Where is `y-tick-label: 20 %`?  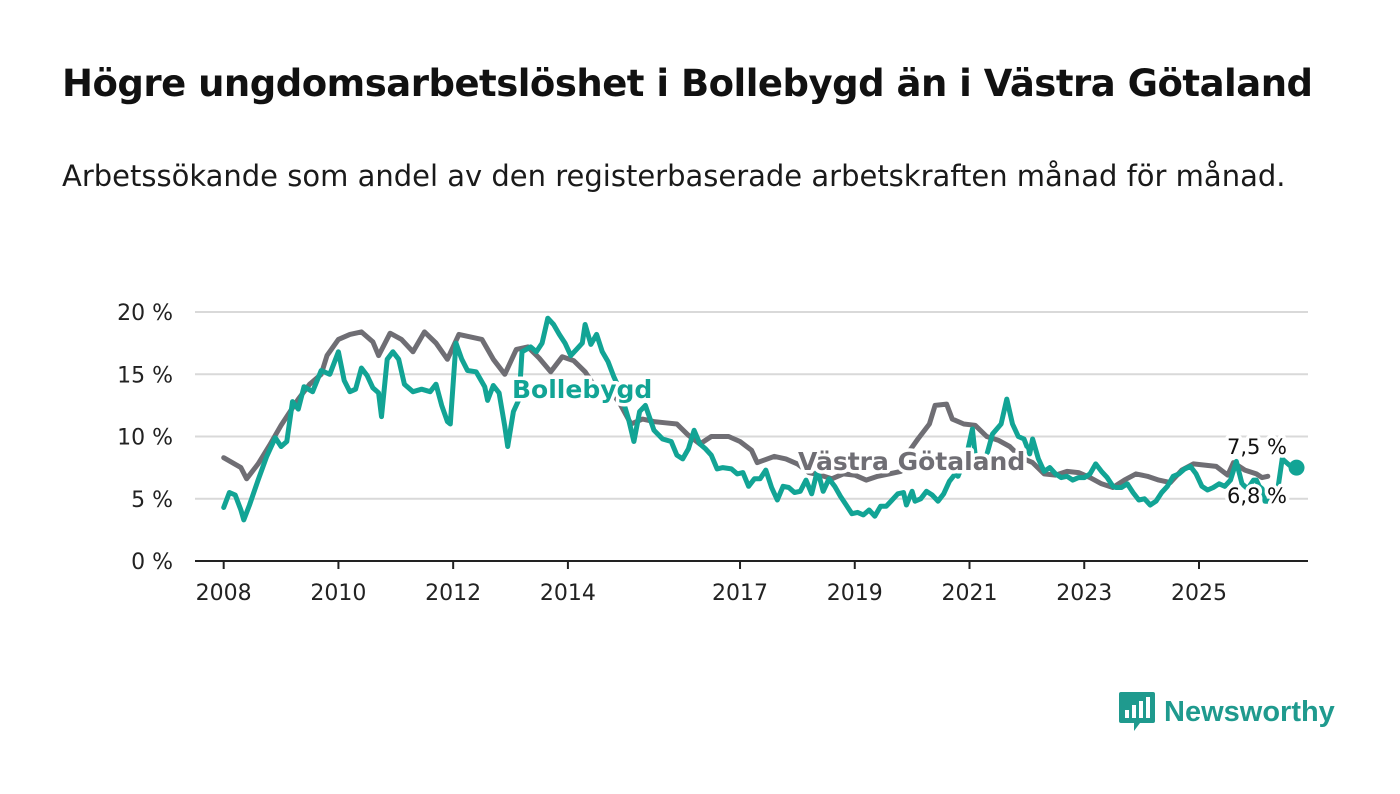 y-tick-label: 20 % is located at coordinates (145, 313).